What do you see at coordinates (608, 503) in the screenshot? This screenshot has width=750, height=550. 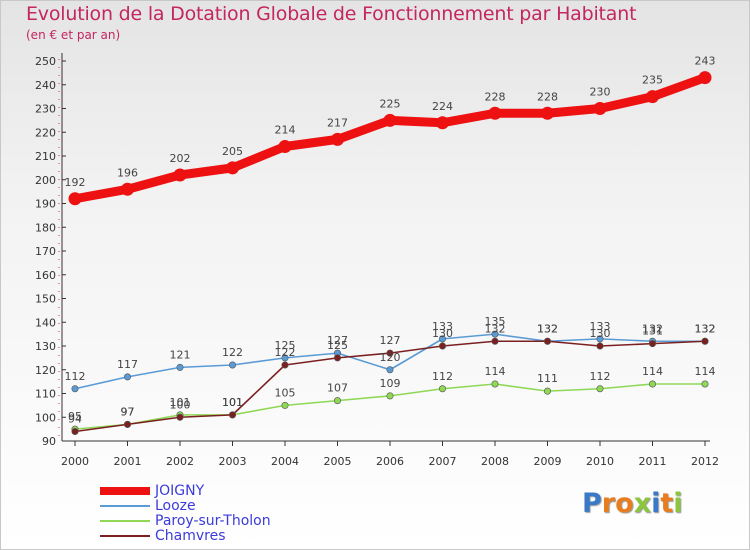 I see `logo-letter: r` at bounding box center [608, 503].